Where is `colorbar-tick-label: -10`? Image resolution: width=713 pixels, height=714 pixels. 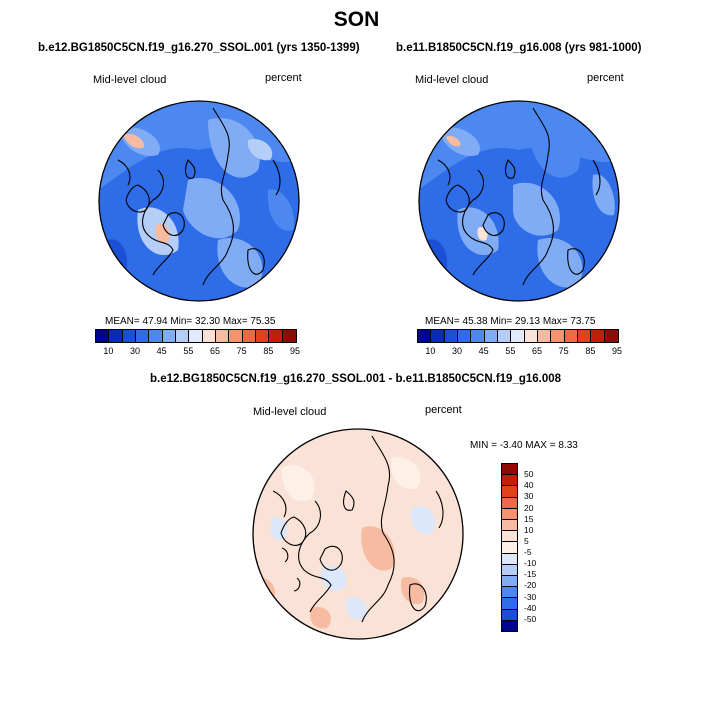 colorbar-tick-label: -10 is located at coordinates (530, 563).